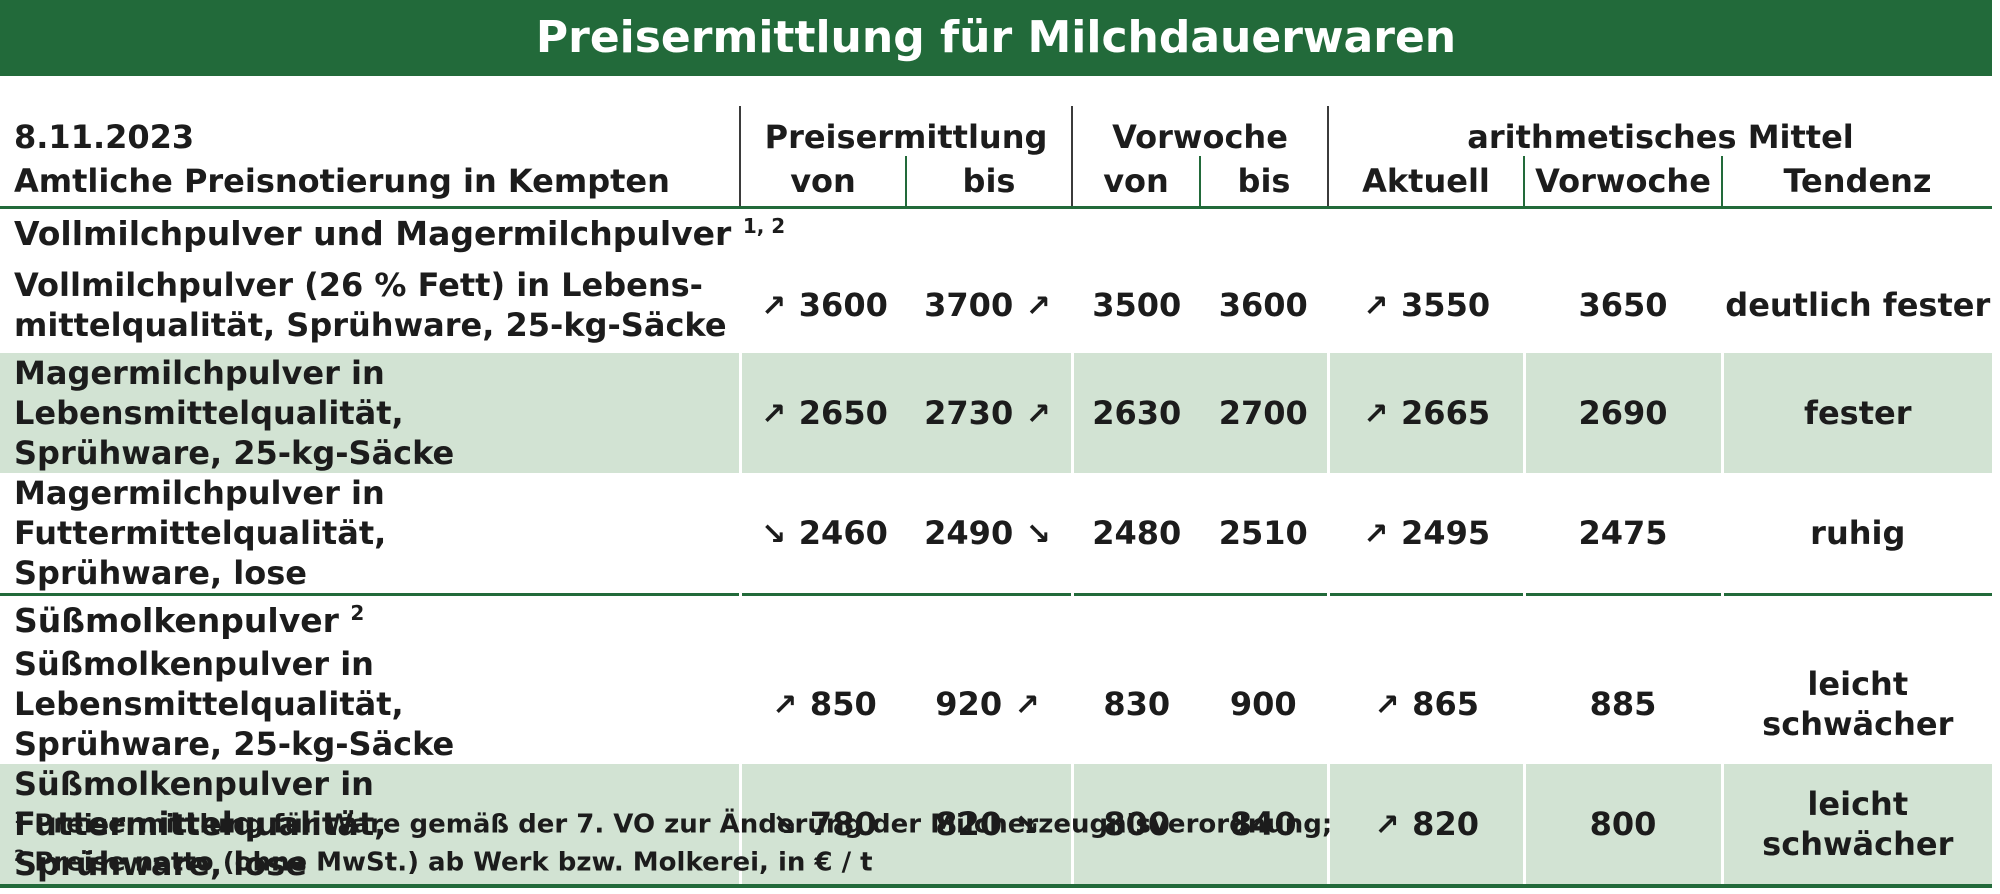  Describe the element at coordinates (1446, 533) in the screenshot. I see `value: 2495` at that location.